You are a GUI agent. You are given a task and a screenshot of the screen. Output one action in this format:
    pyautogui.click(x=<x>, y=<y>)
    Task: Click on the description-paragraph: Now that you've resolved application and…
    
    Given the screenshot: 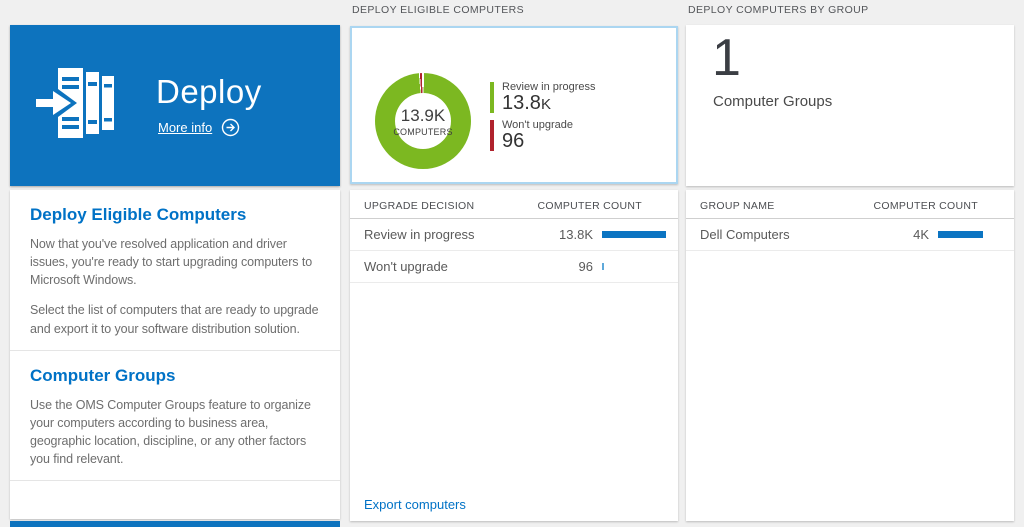 What is the action you would take?
    pyautogui.click(x=171, y=262)
    